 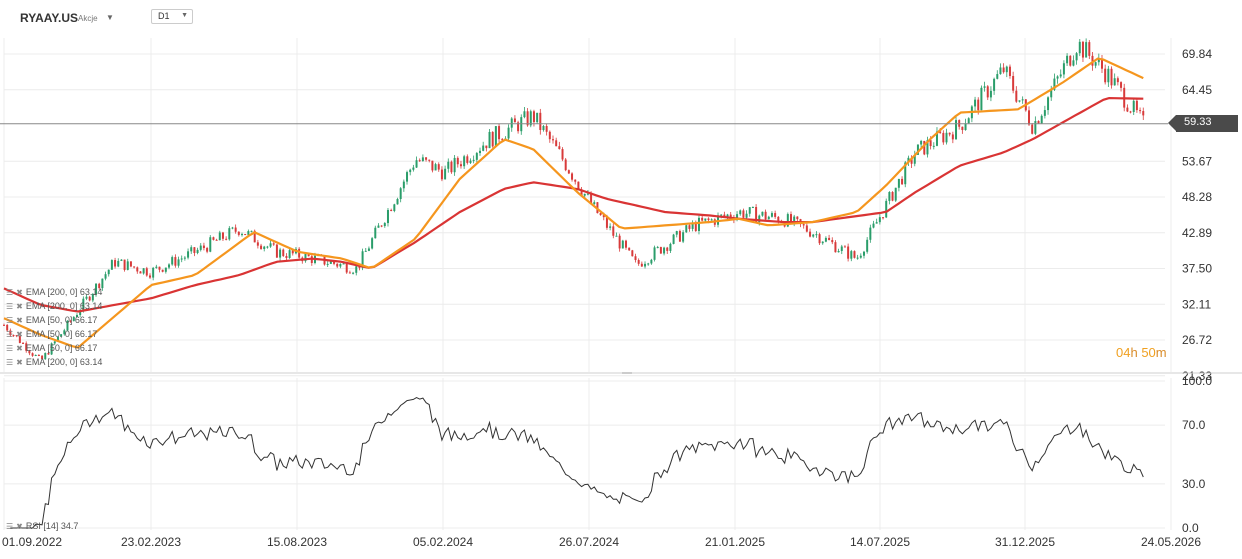 I want to click on rsi-indicator-row: ☰ ✖ RSI [14] 34.7, so click(x=42, y=526).